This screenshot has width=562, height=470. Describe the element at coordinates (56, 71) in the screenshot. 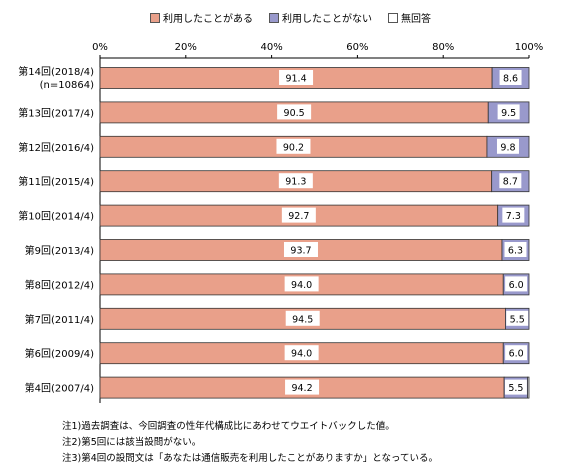

I see `category-label: 第14回(2018/4)` at that location.